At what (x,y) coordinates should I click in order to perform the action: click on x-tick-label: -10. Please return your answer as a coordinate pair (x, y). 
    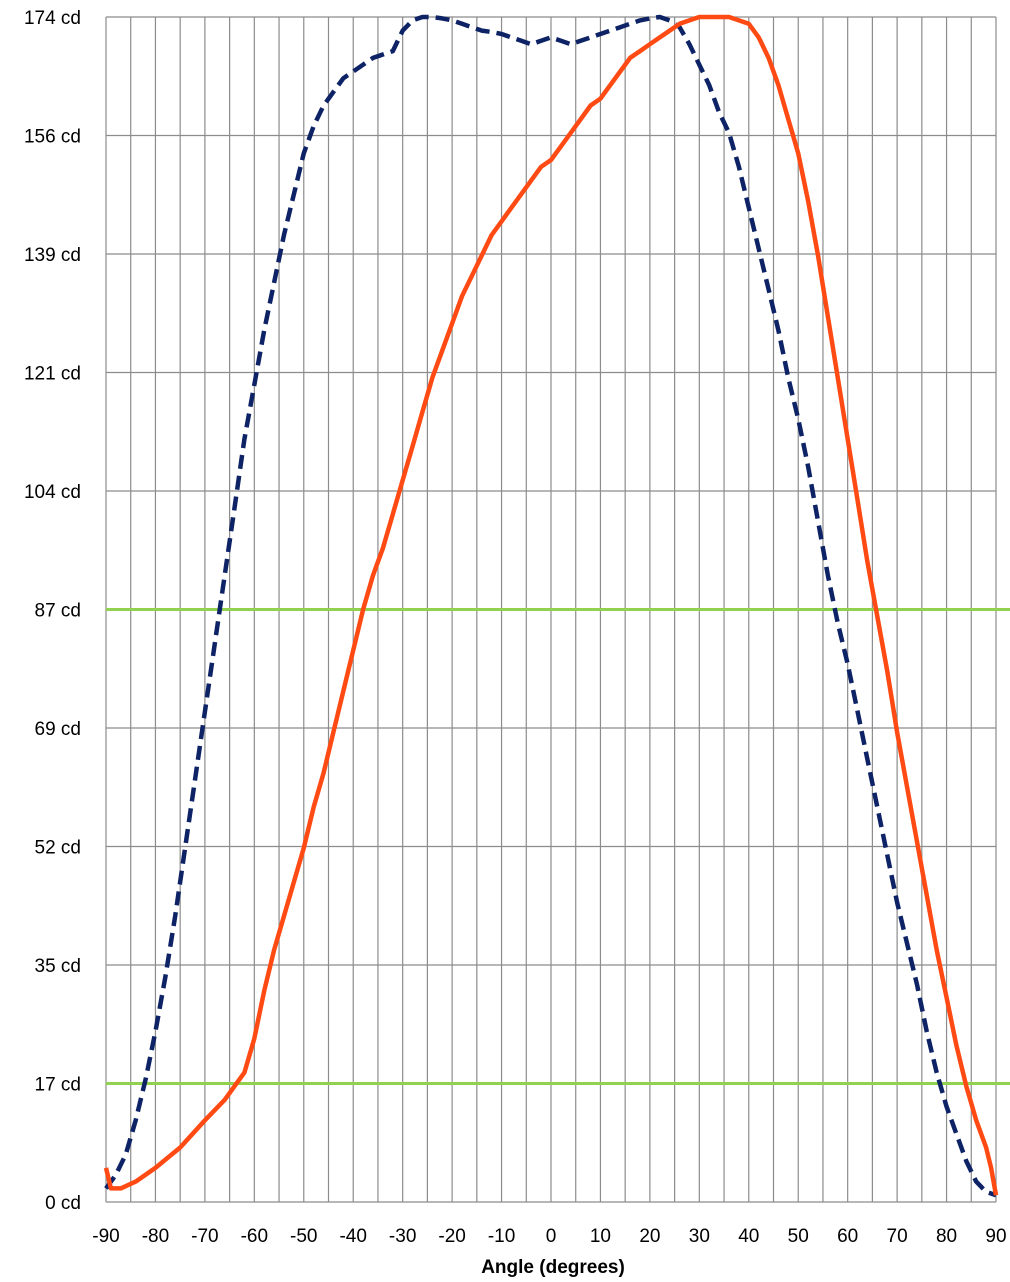
    Looking at the image, I should click on (501, 1236).